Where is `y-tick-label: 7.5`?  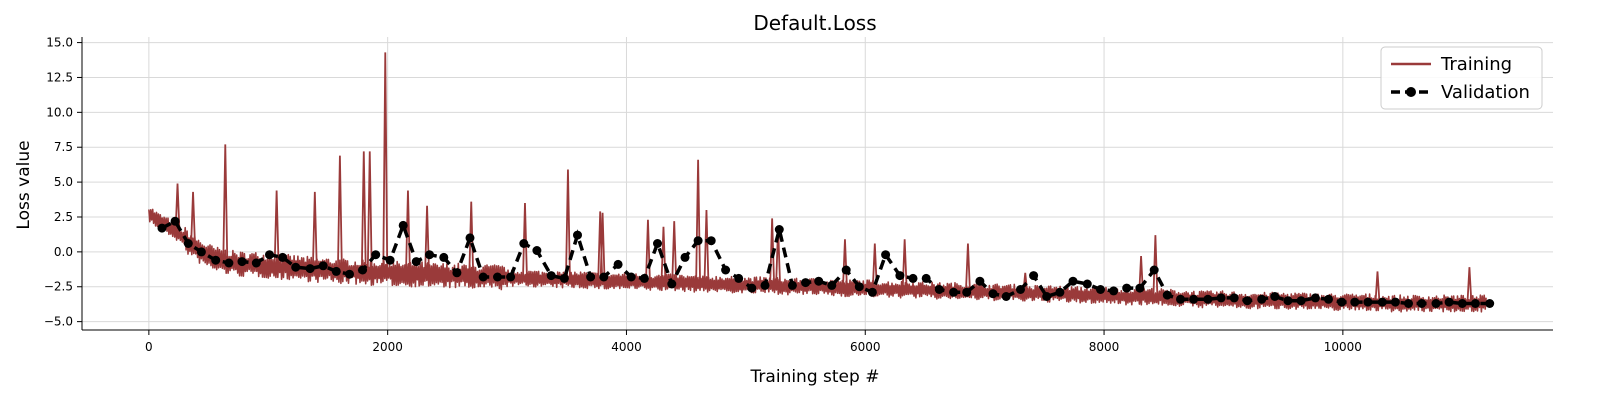 y-tick-label: 7.5 is located at coordinates (63, 147).